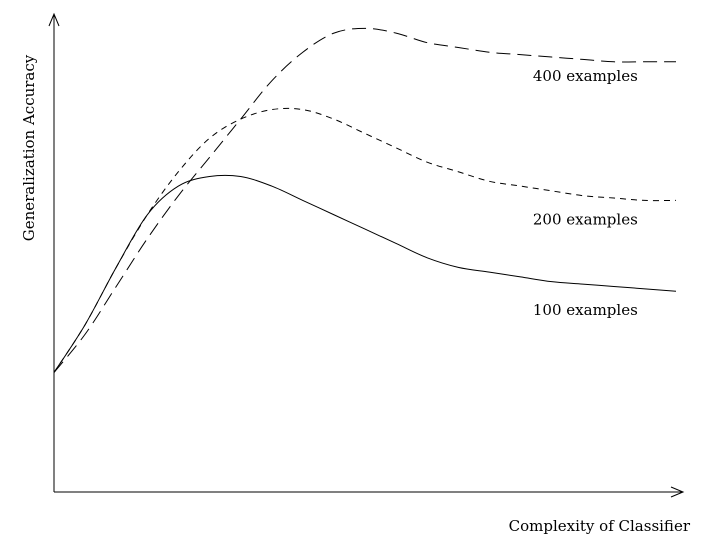  What do you see at coordinates (29, 147) in the screenshot?
I see `y-axis-label: Generalization Accuracy` at bounding box center [29, 147].